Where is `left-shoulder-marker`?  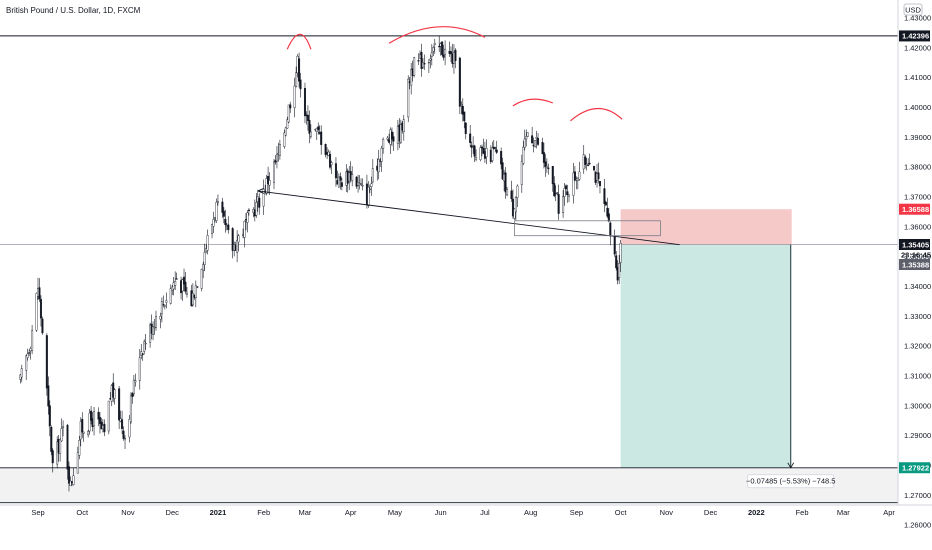
left-shoulder-marker is located at coordinates (299, 41).